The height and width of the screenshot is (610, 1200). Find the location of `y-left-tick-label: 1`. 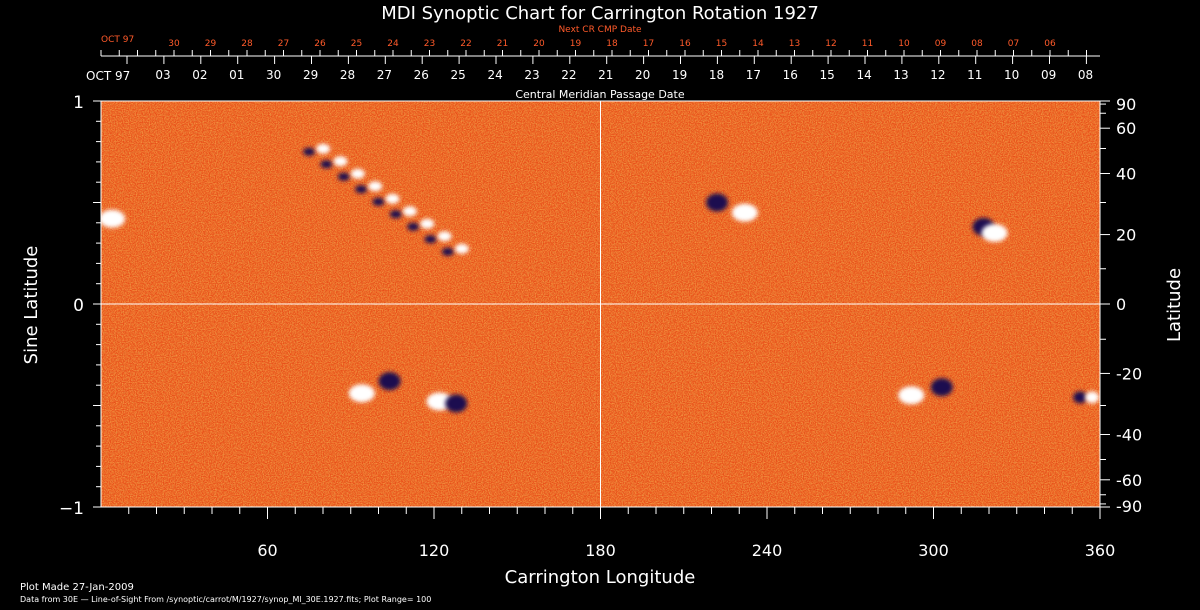

y-left-tick-label: 1 is located at coordinates (78, 103).